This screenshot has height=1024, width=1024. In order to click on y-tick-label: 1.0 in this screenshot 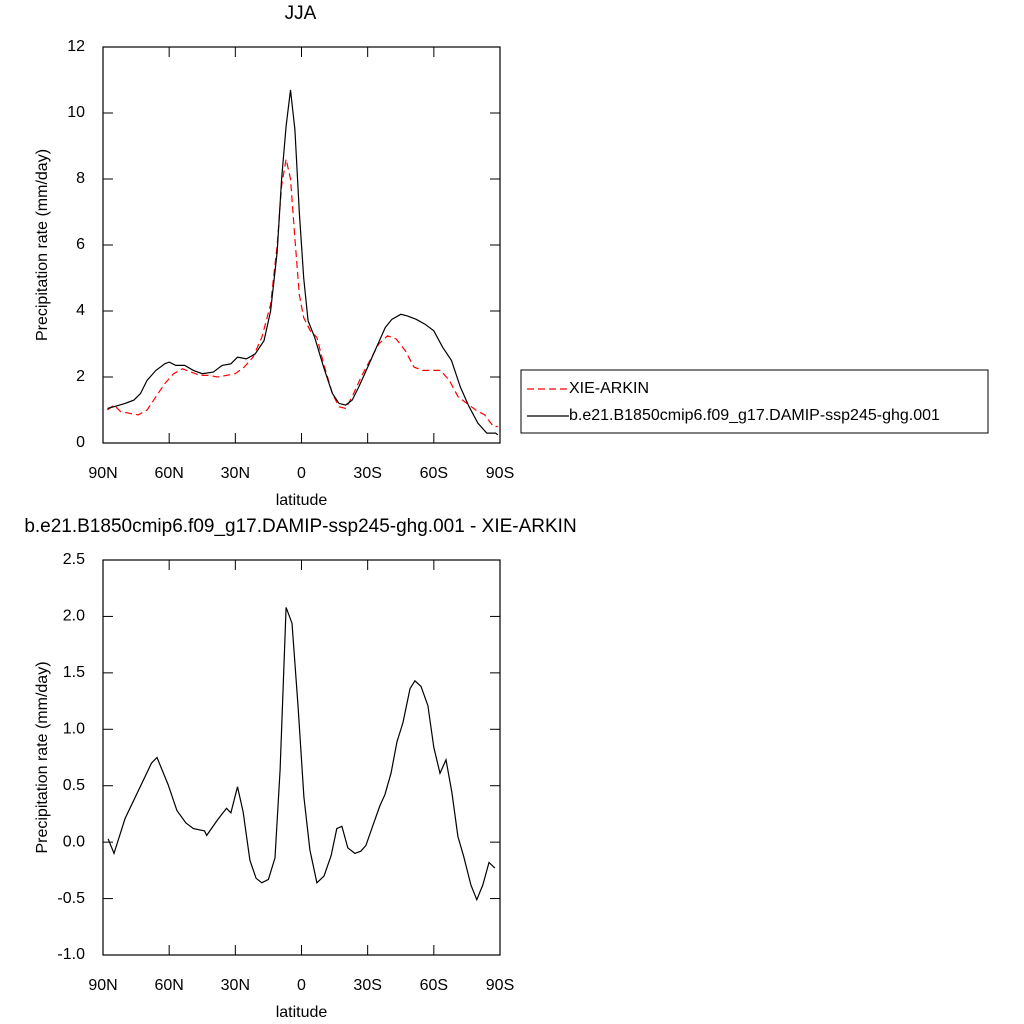, I will do `click(74, 729)`.